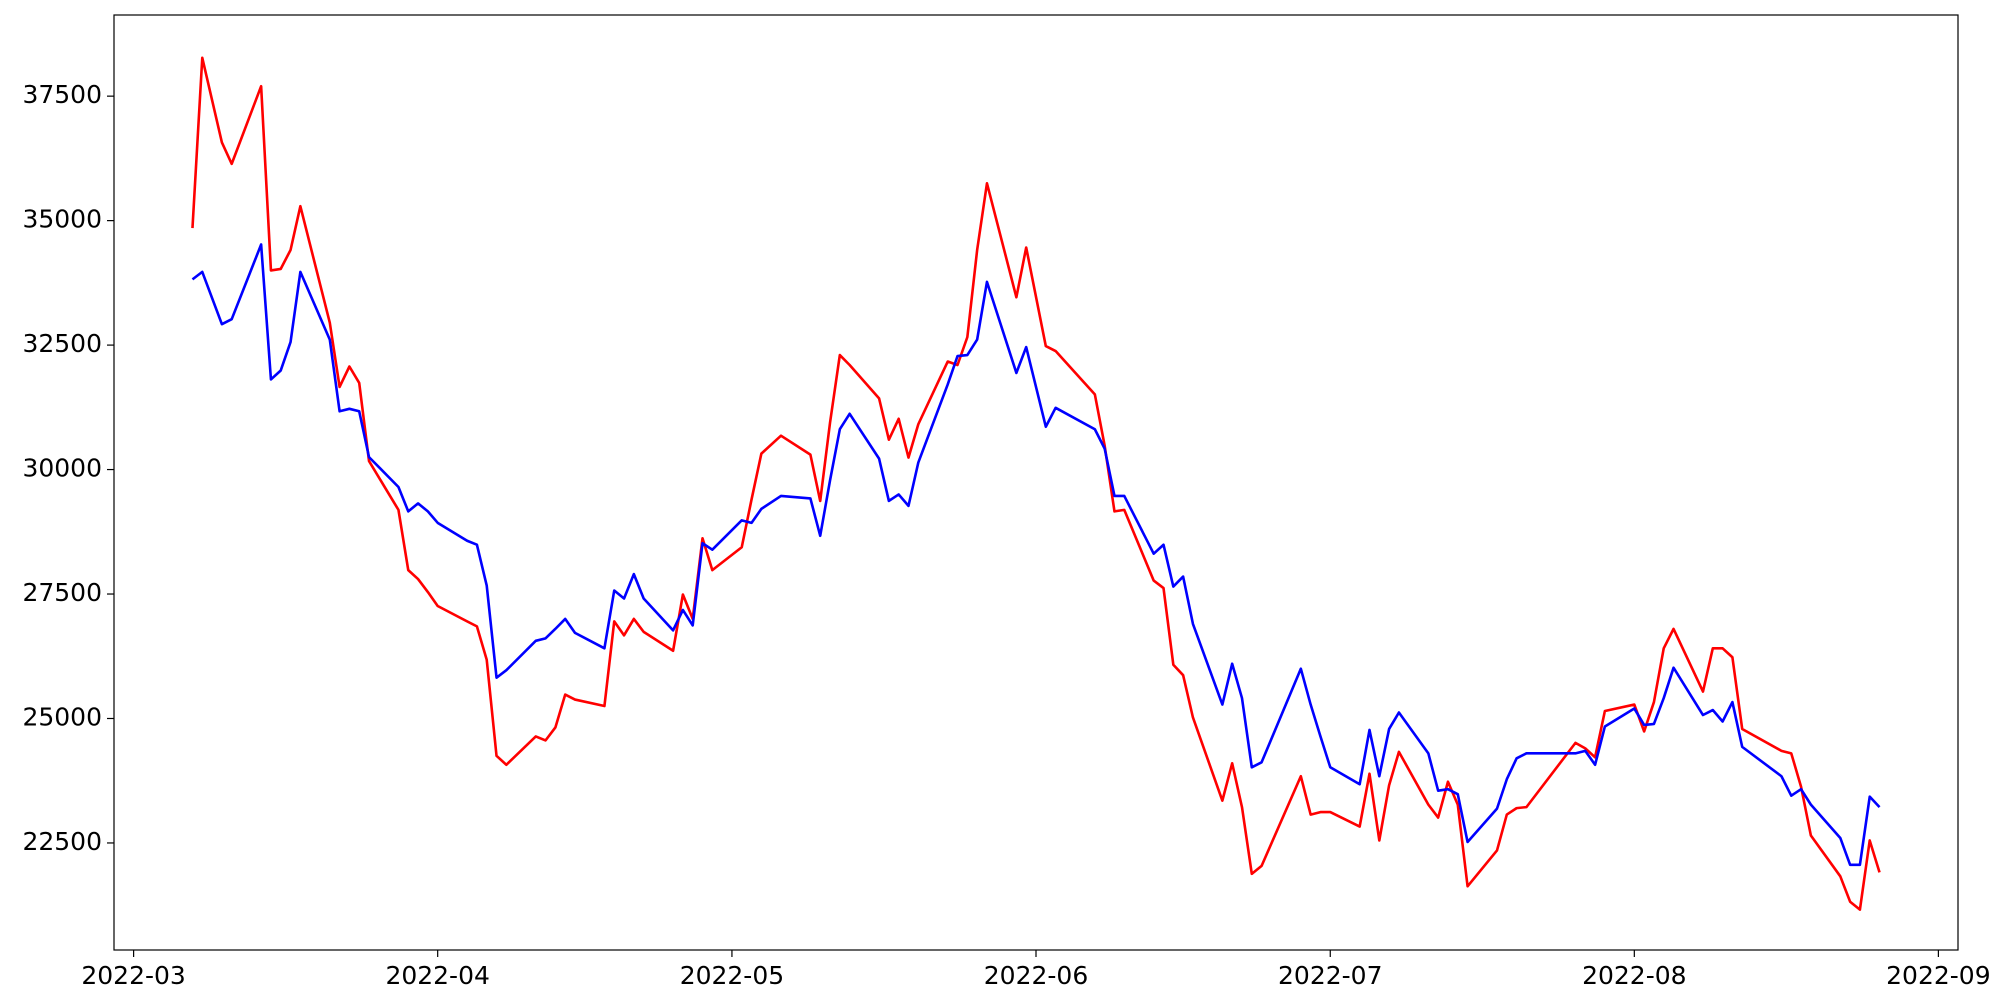 This screenshot has height=1000, width=2000. I want to click on x-tick-label: 2022-08, so click(1634, 975).